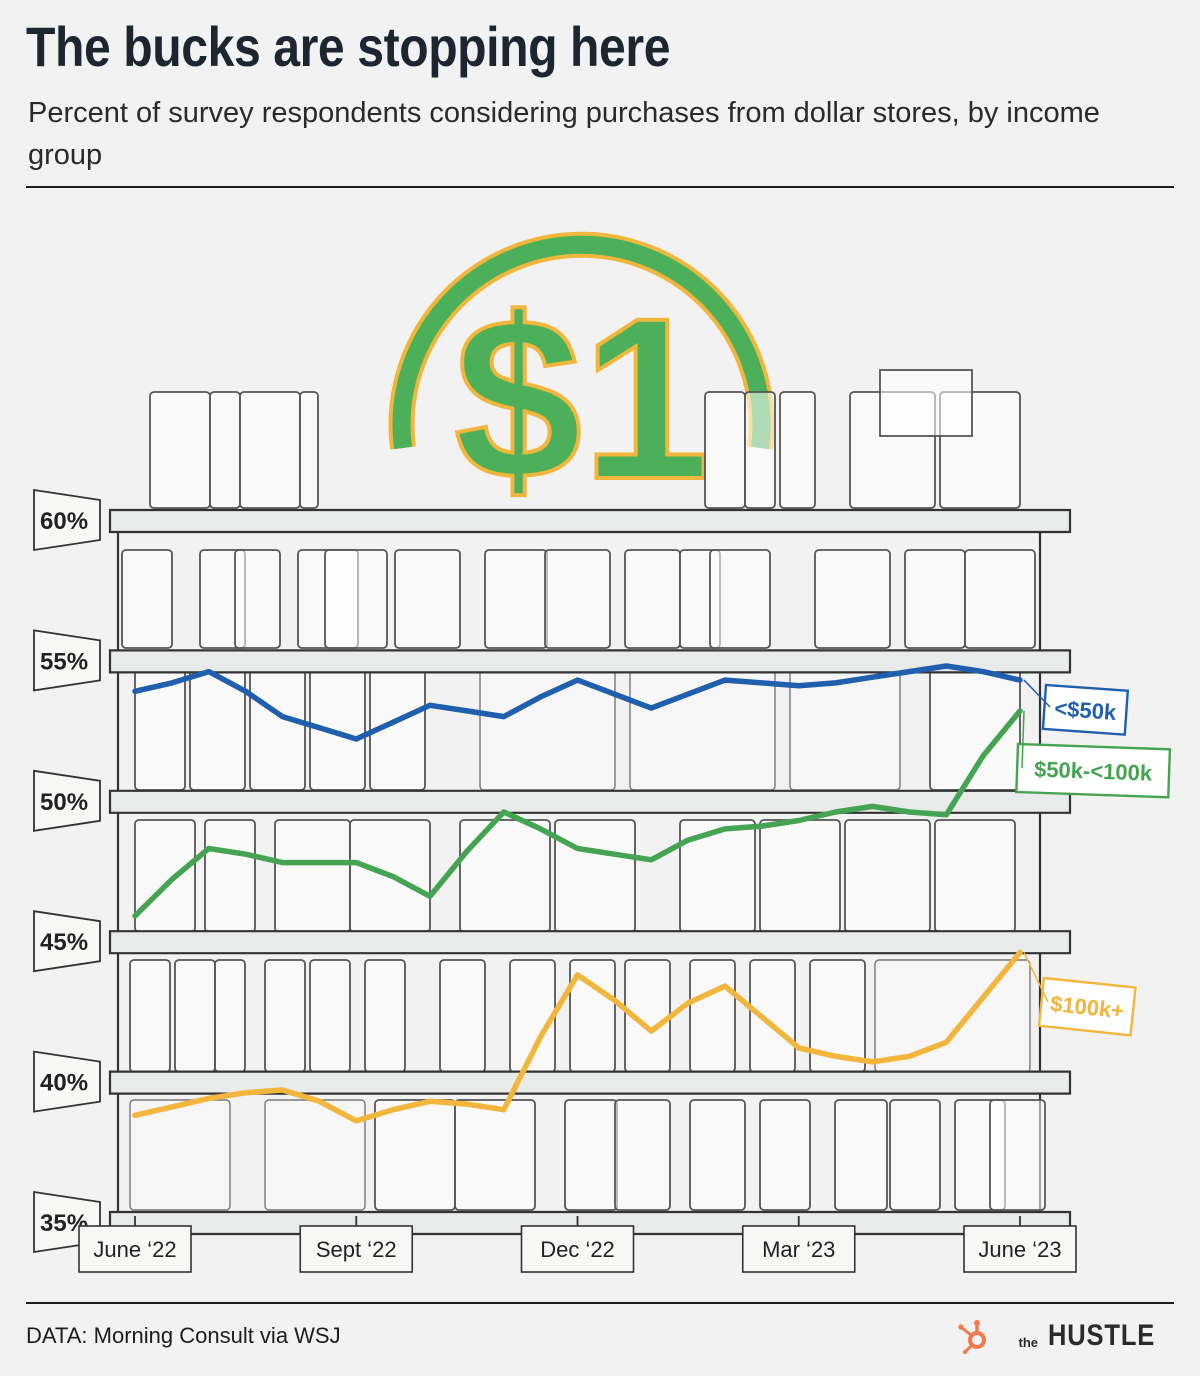 This screenshot has height=1376, width=1200. I want to click on series-label-tag: $100k+, so click(1087, 1006).